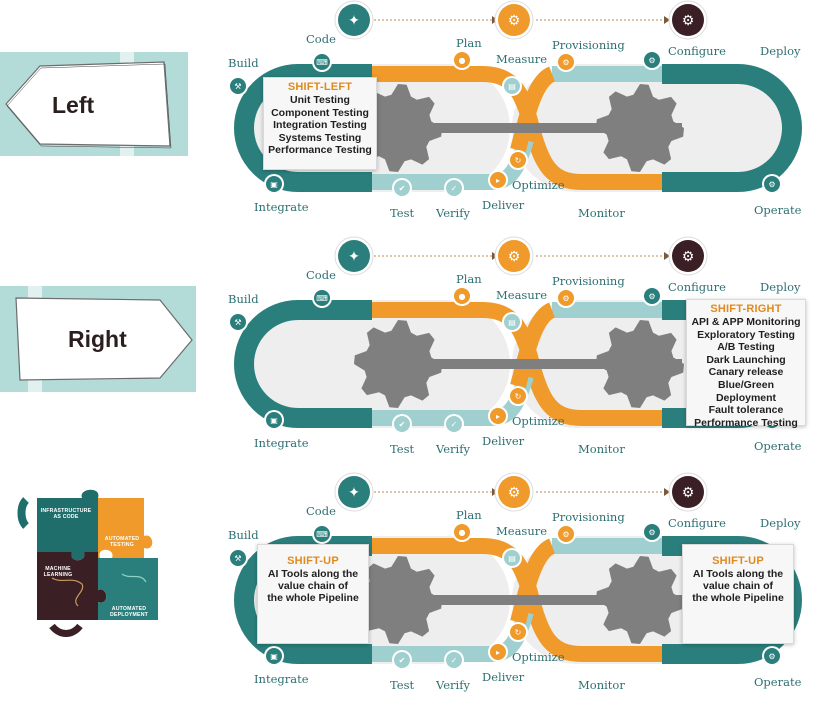 This screenshot has height=707, width=821. What do you see at coordinates (402, 685) in the screenshot?
I see `stage-label-test: Test` at bounding box center [402, 685].